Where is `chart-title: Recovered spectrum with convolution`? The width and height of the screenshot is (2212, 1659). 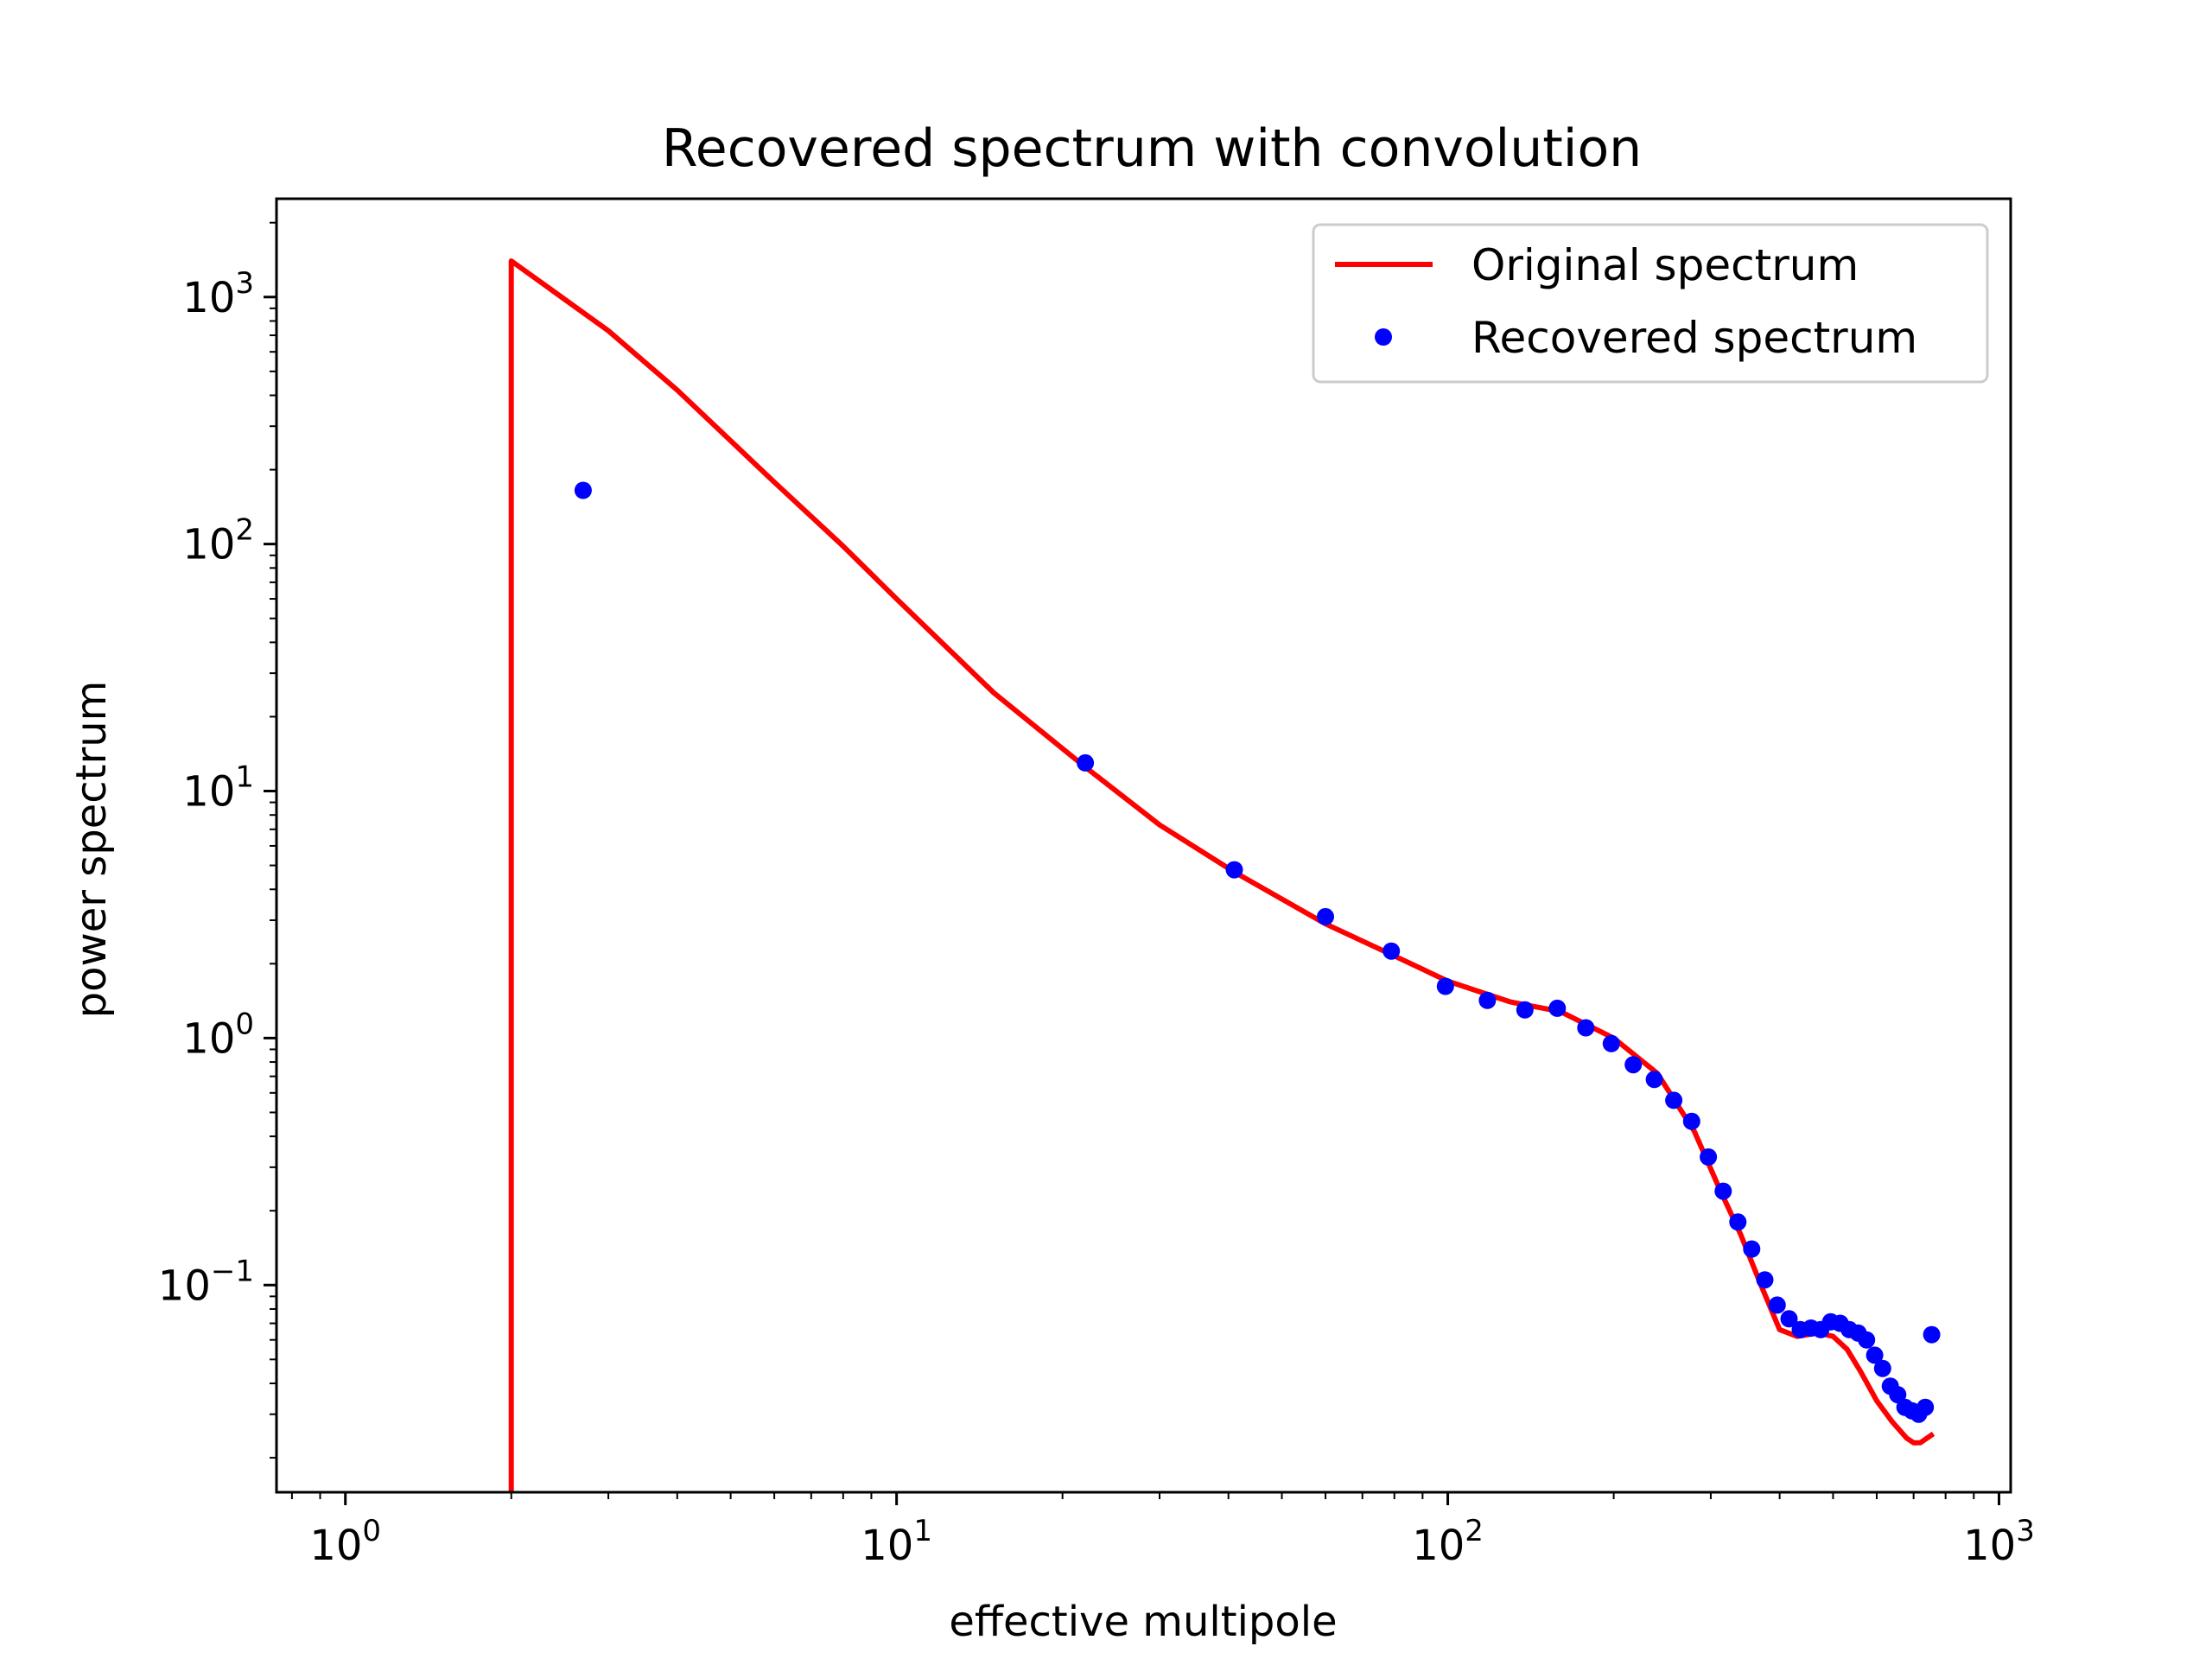
chart-title: Recovered spectrum with convolution is located at coordinates (1152, 148).